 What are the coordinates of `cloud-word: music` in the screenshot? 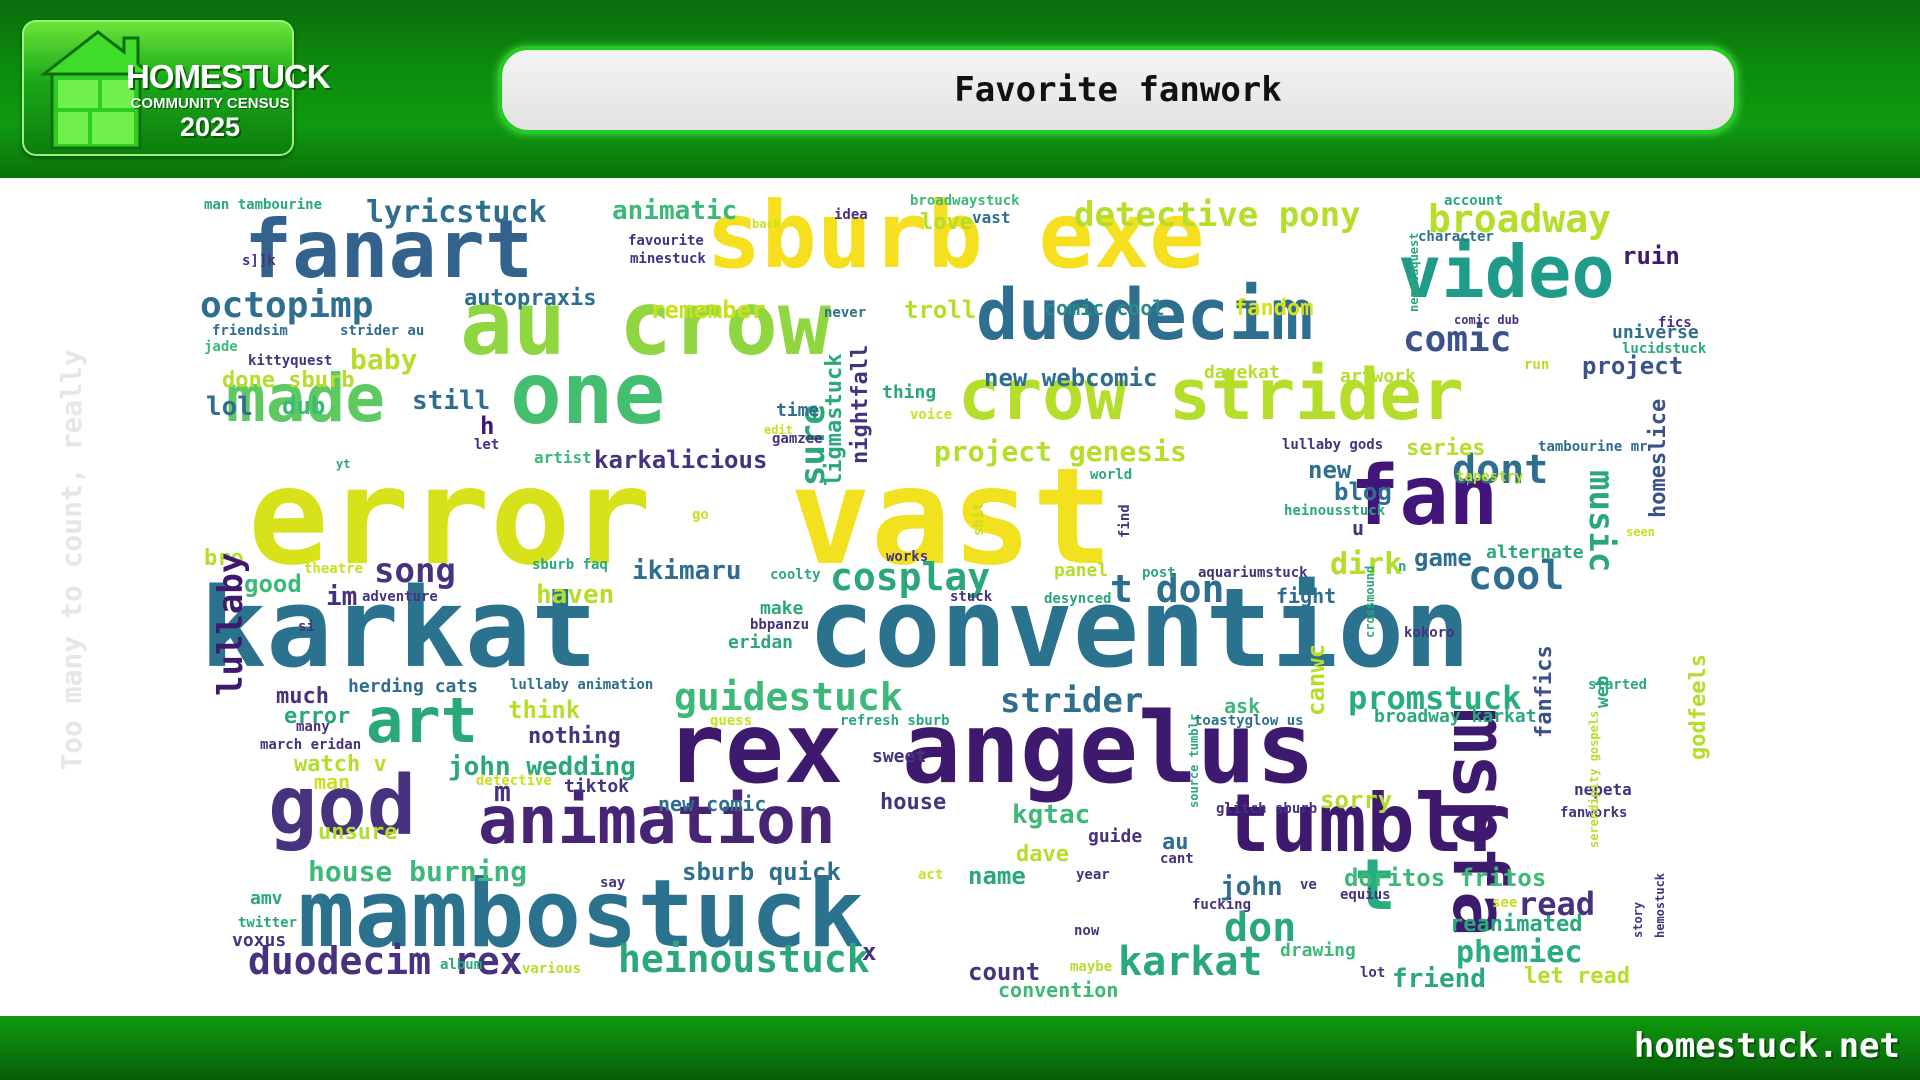 It's located at (1601, 521).